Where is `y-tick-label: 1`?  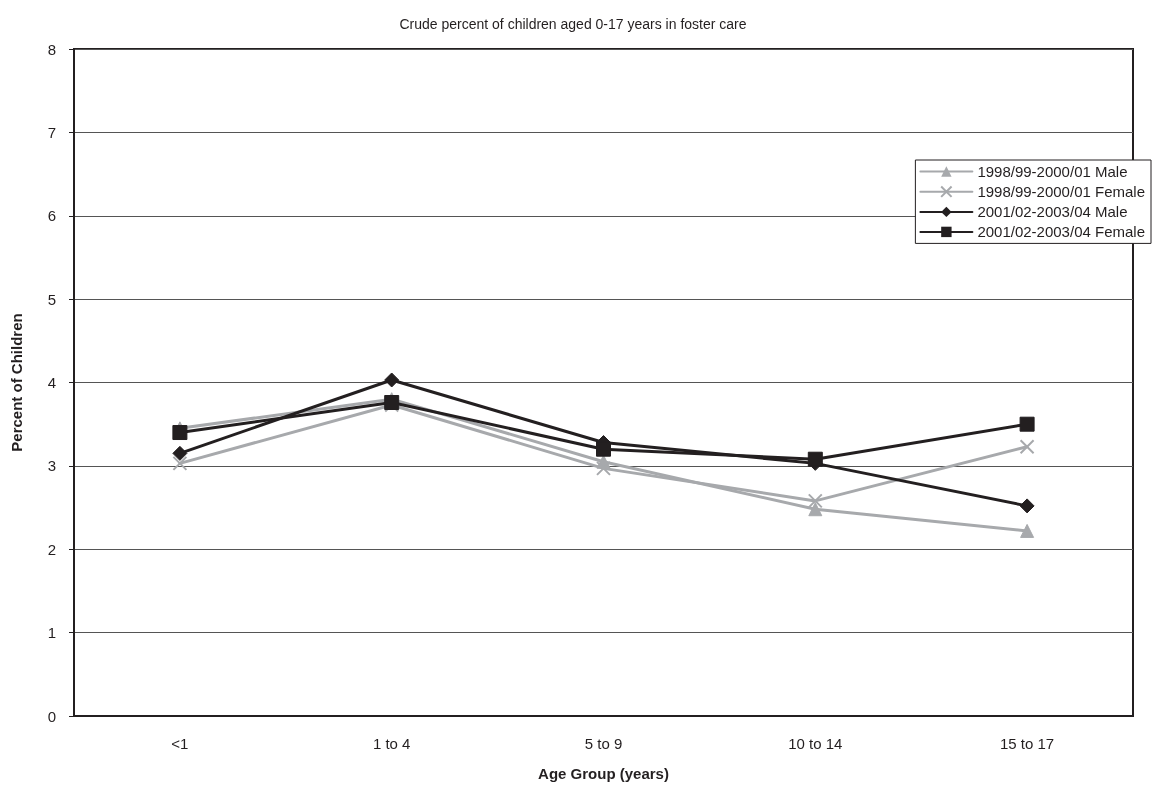
y-tick-label: 1 is located at coordinates (51, 633).